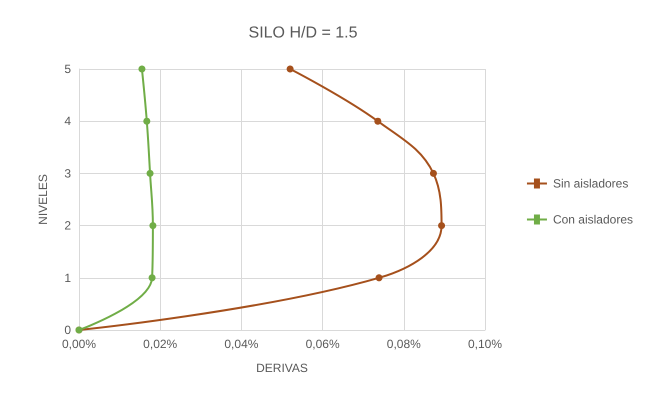  I want to click on x-axis-title: DERIVAS, so click(282, 368).